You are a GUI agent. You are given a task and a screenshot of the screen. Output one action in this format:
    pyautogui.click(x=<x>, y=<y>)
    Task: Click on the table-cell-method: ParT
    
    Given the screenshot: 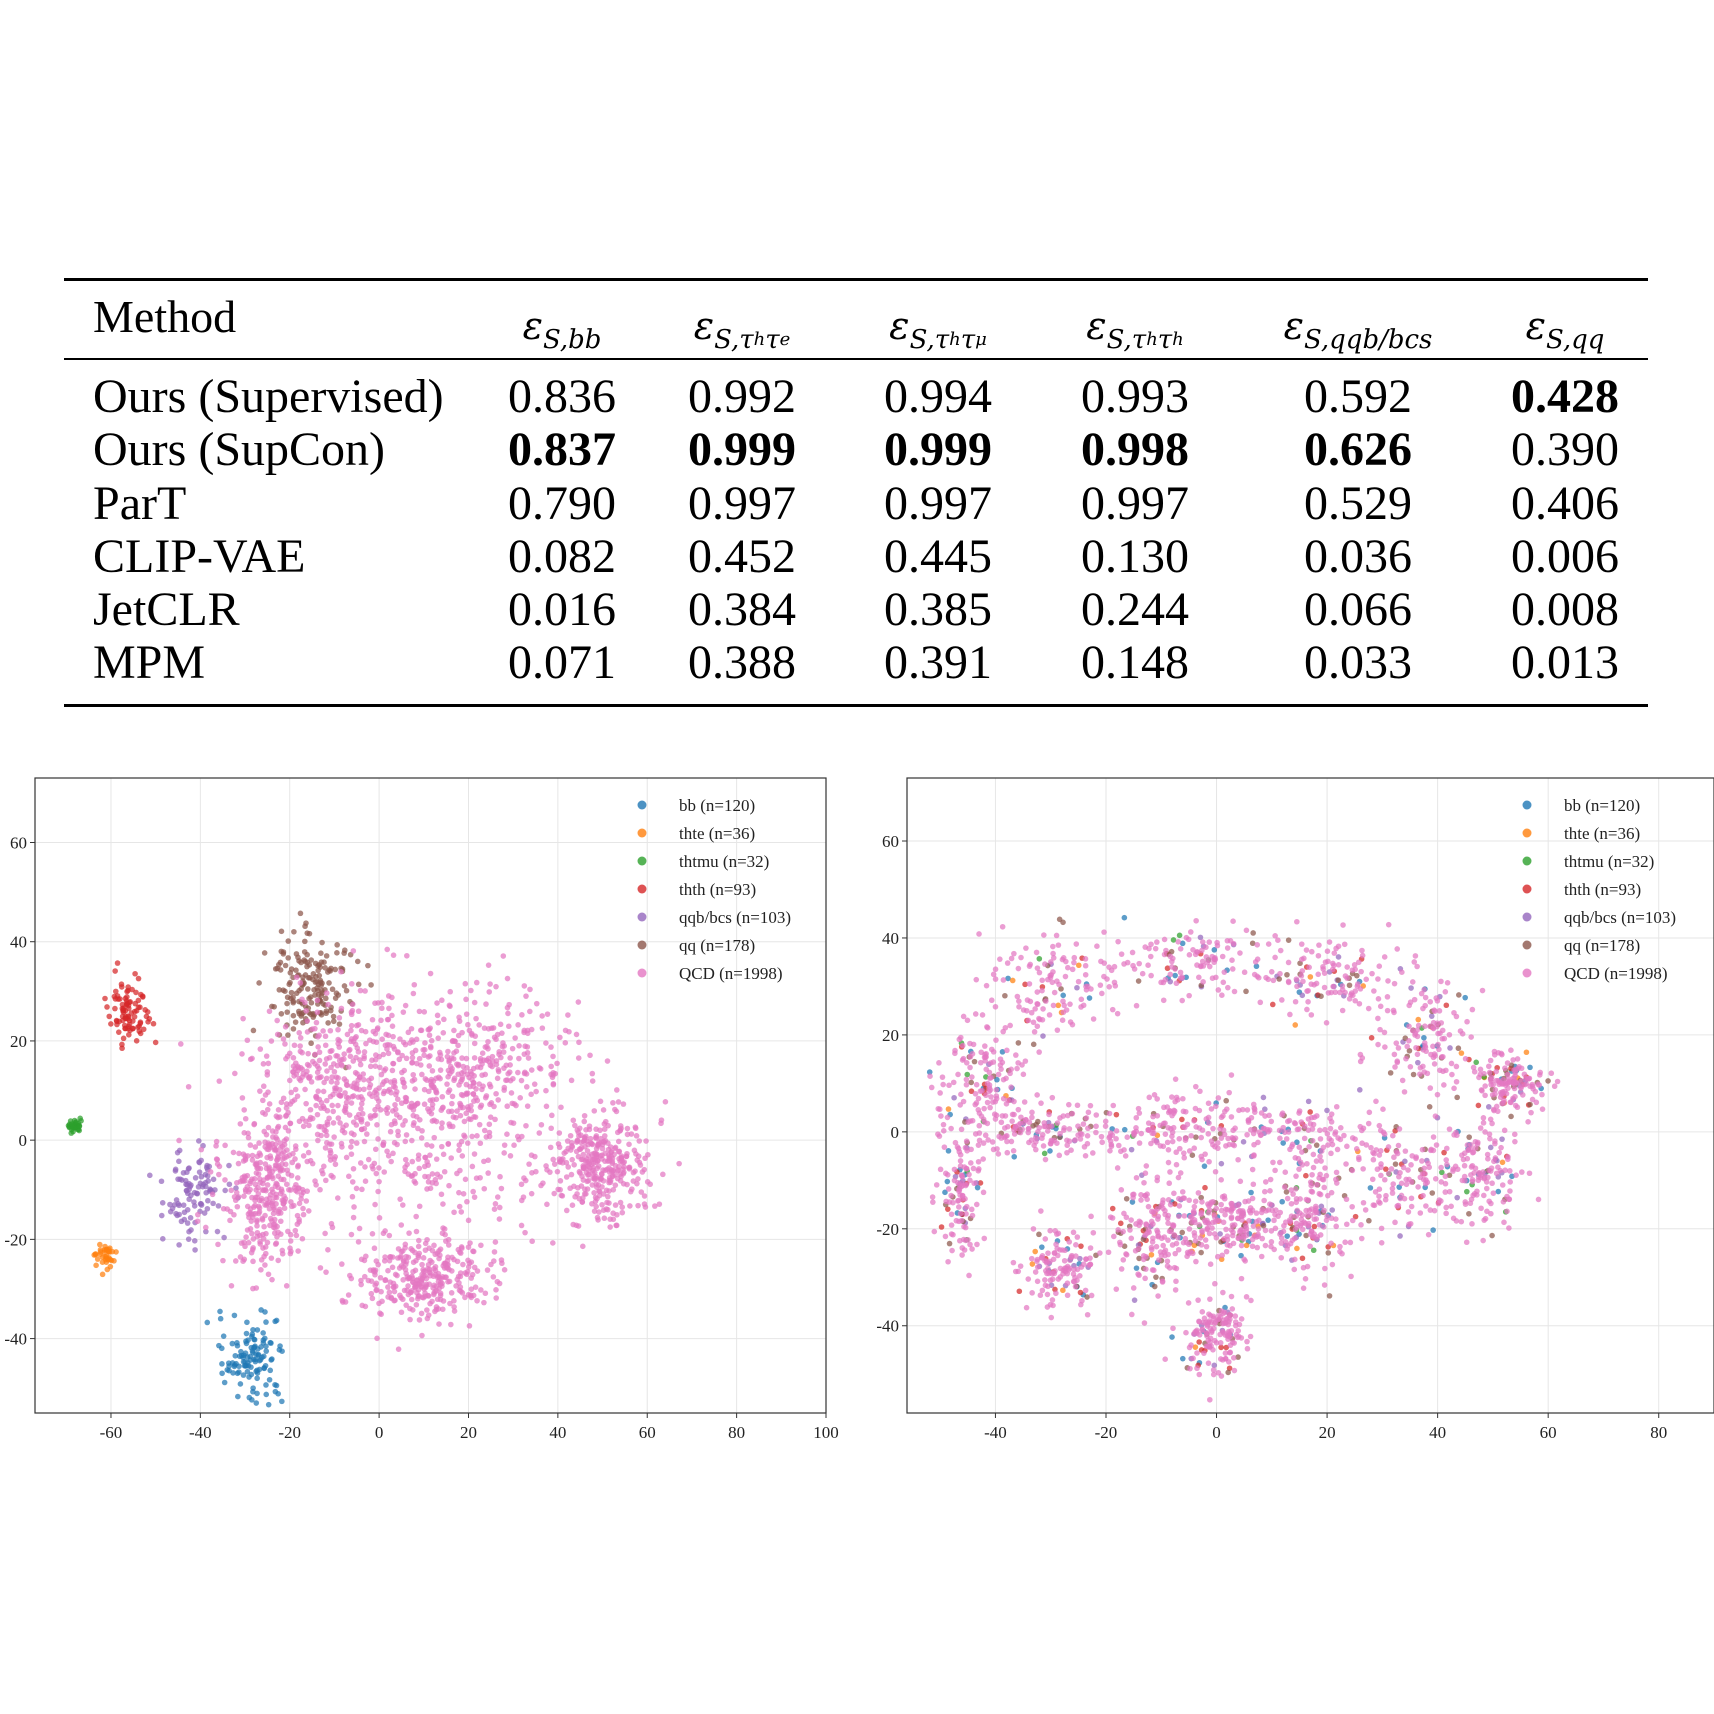 What is the action you would take?
    pyautogui.click(x=140, y=503)
    